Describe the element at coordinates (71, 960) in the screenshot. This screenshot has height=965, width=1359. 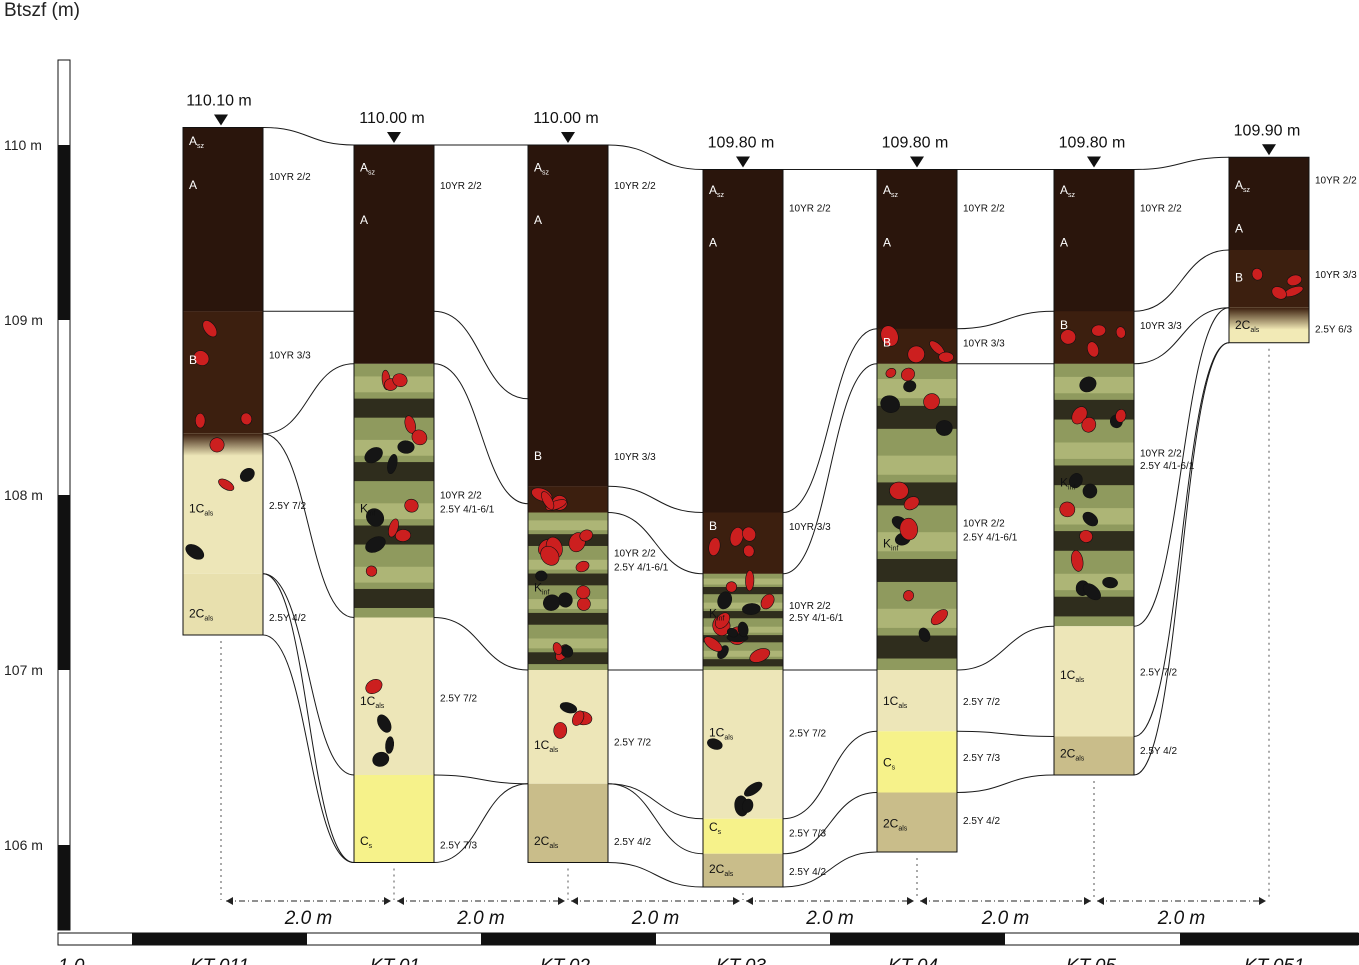
I see `profile-id-label: 1.0` at that location.